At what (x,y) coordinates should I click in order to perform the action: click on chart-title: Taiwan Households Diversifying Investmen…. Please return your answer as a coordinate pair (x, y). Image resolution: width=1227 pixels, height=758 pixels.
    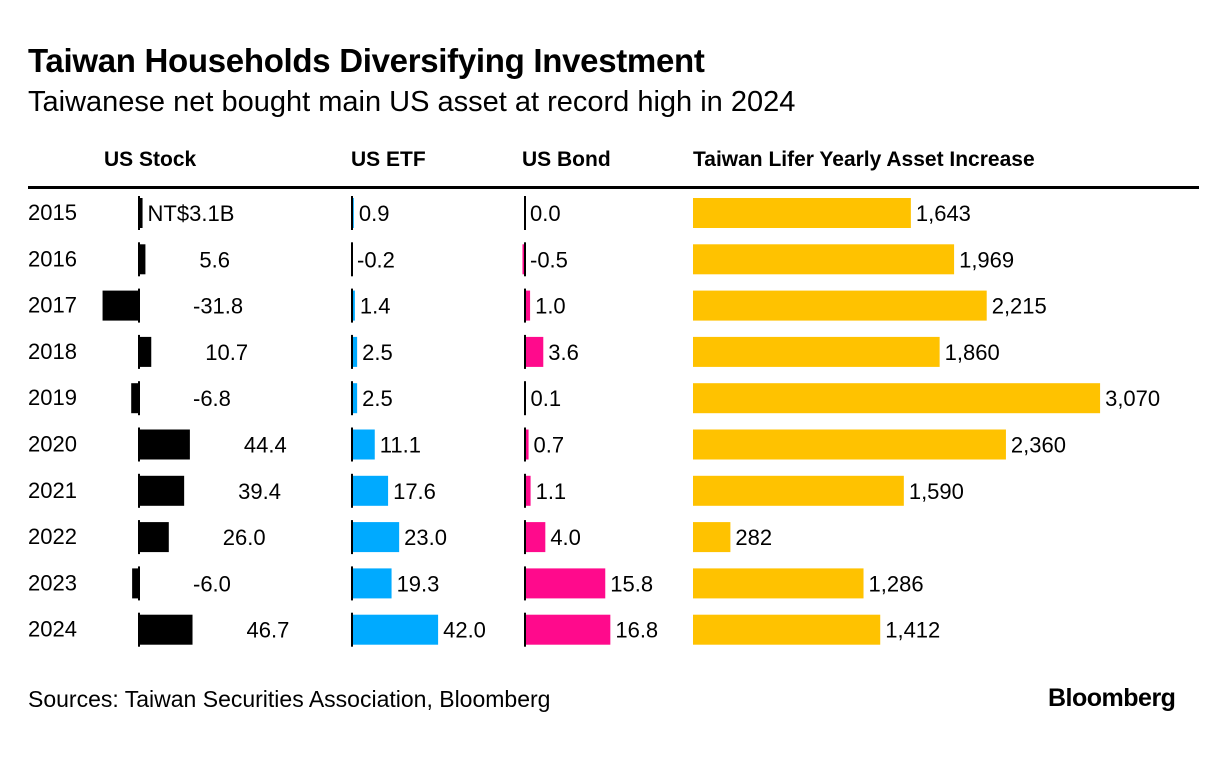
    Looking at the image, I should click on (366, 60).